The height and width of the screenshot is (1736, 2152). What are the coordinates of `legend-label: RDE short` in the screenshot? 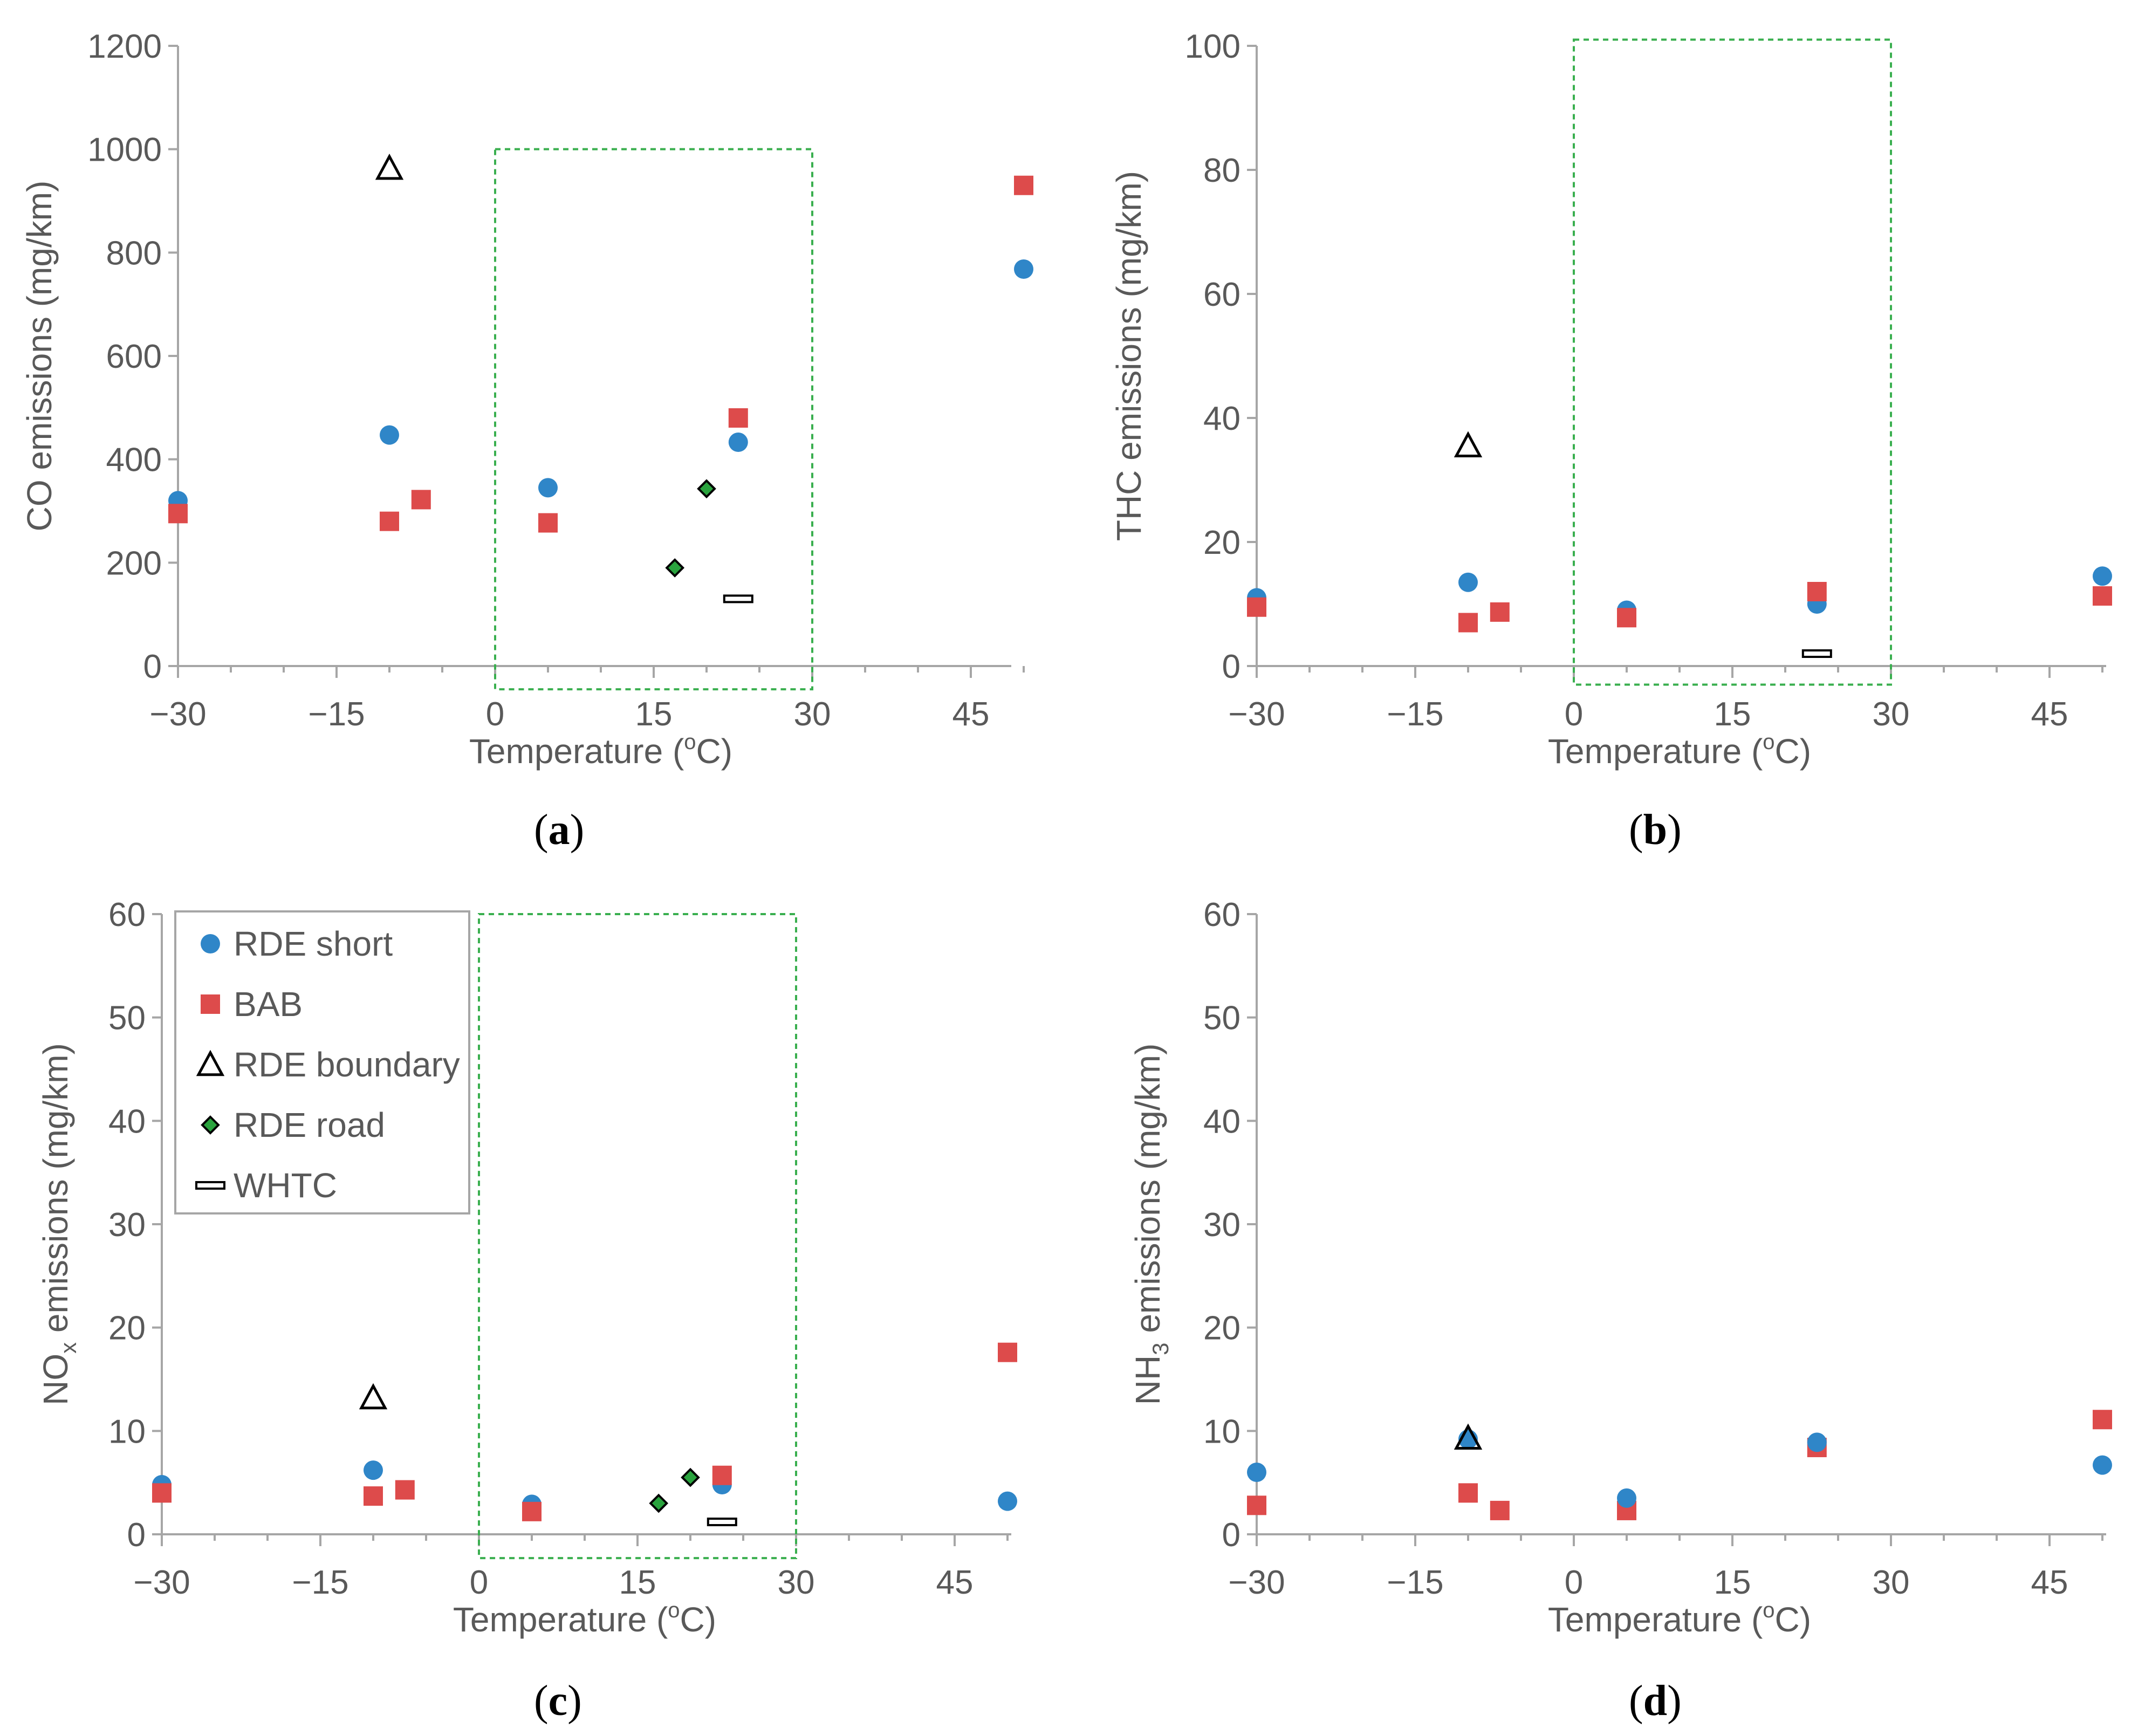 It's located at (313, 944).